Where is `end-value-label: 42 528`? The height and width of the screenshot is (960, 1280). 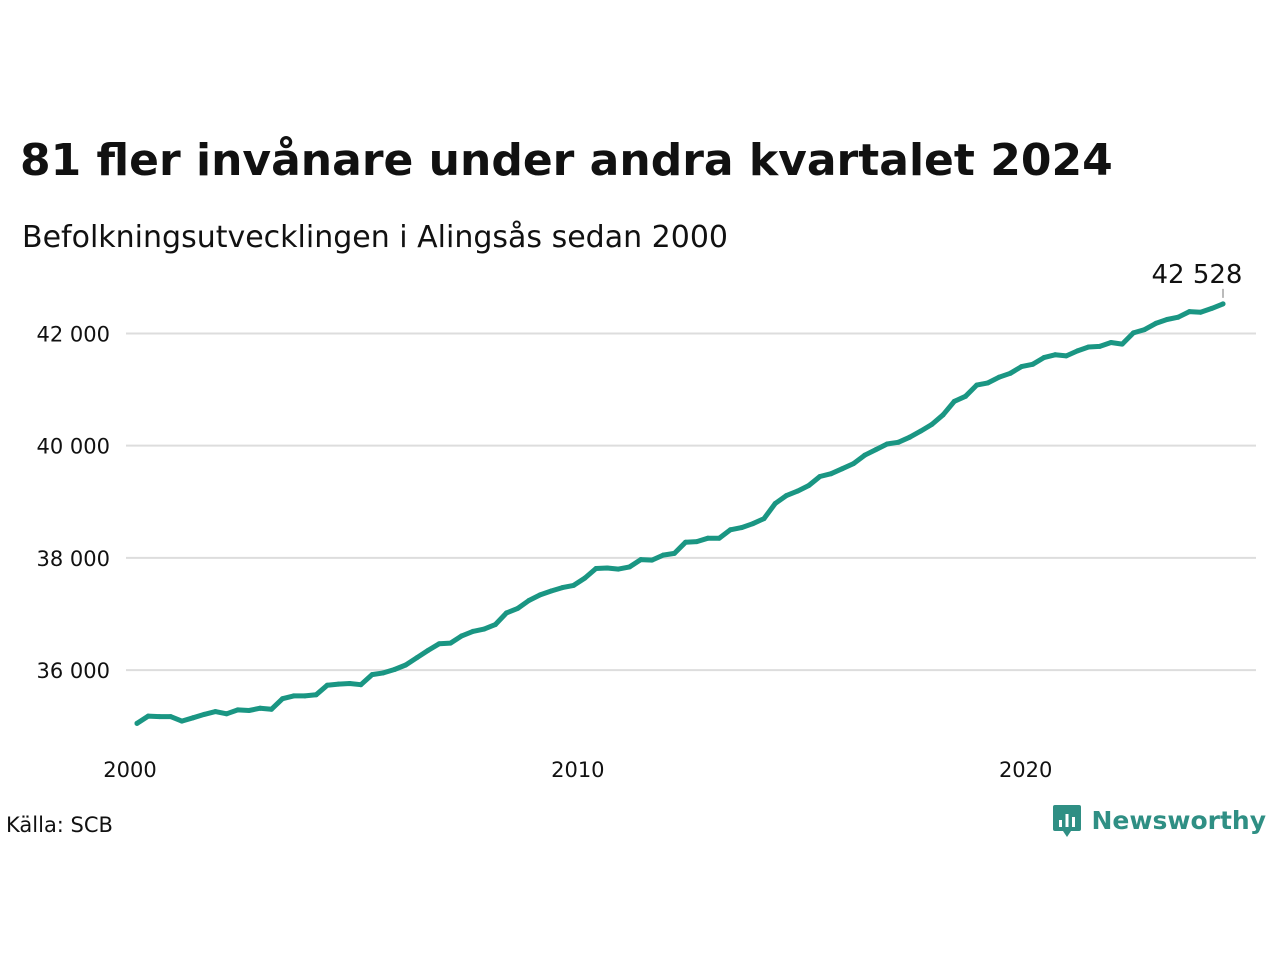
end-value-label: 42 528 is located at coordinates (1197, 275).